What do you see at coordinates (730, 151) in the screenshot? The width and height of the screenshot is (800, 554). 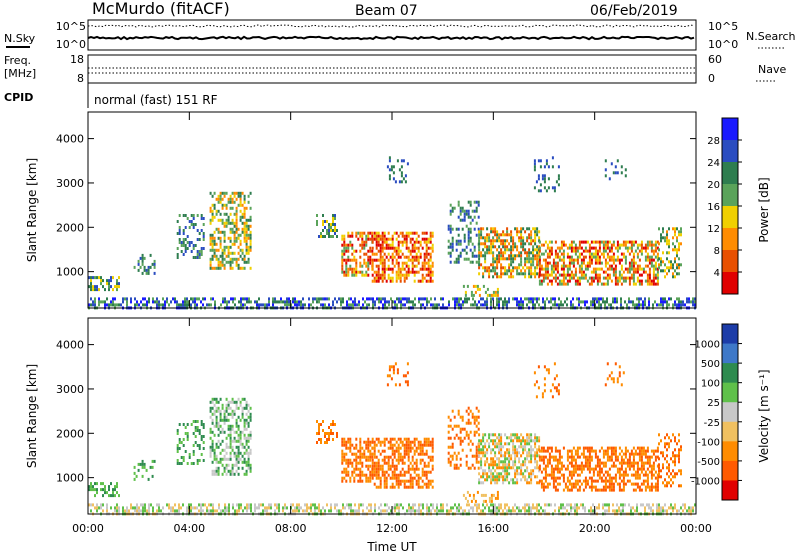 I see `colorbar-segment` at bounding box center [730, 151].